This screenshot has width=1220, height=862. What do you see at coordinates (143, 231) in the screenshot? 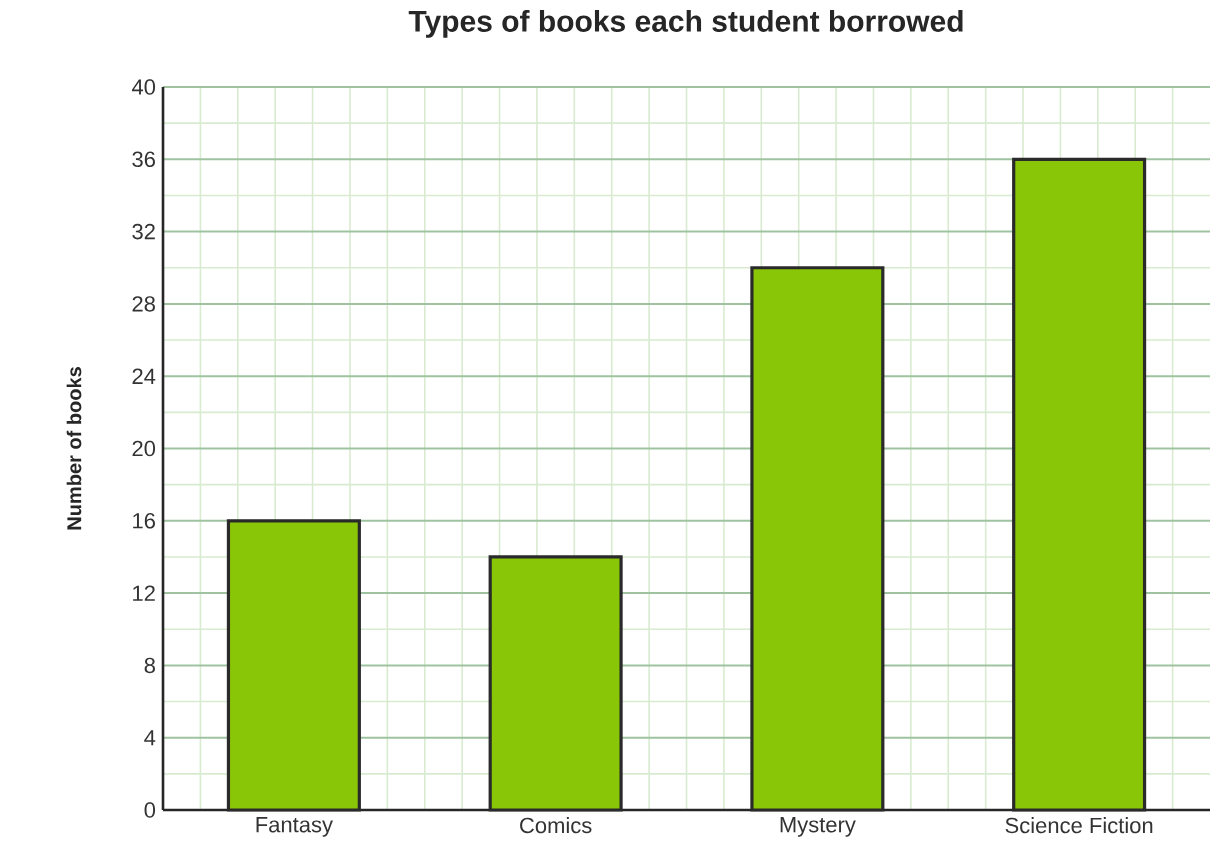
I see `y-tick-label: 32` at bounding box center [143, 231].